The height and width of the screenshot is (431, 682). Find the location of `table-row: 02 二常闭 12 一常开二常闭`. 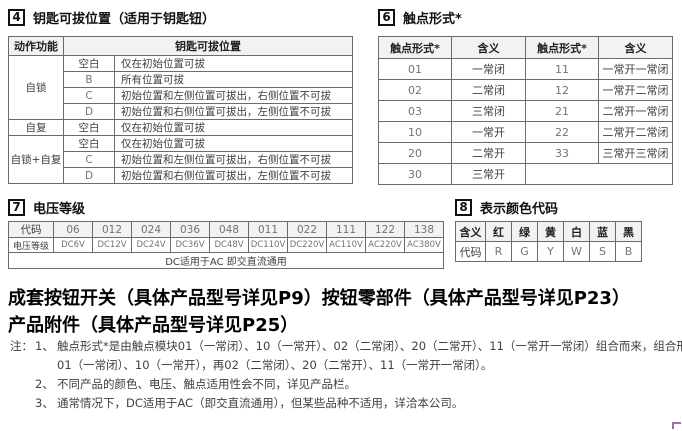

table-row: 02 二常闭 12 一常开二常闭 is located at coordinates (525, 90).